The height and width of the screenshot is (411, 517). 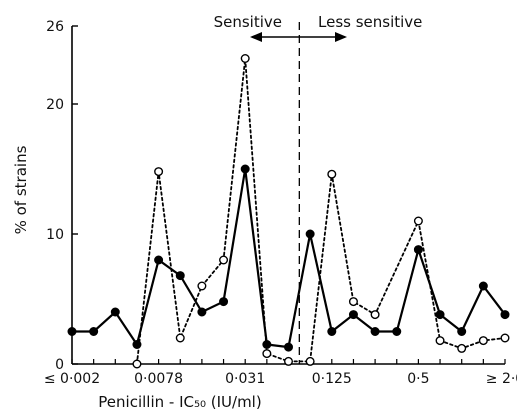 What do you see at coordinates (21, 189) in the screenshot?
I see `y-axis-label: % of strains` at bounding box center [21, 189].